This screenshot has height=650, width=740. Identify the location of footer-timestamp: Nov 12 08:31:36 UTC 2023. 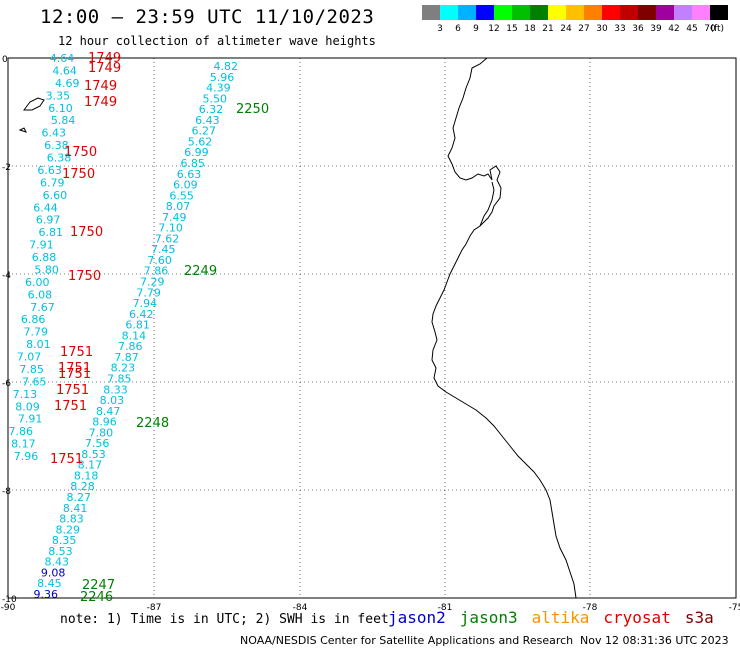
(654, 640).